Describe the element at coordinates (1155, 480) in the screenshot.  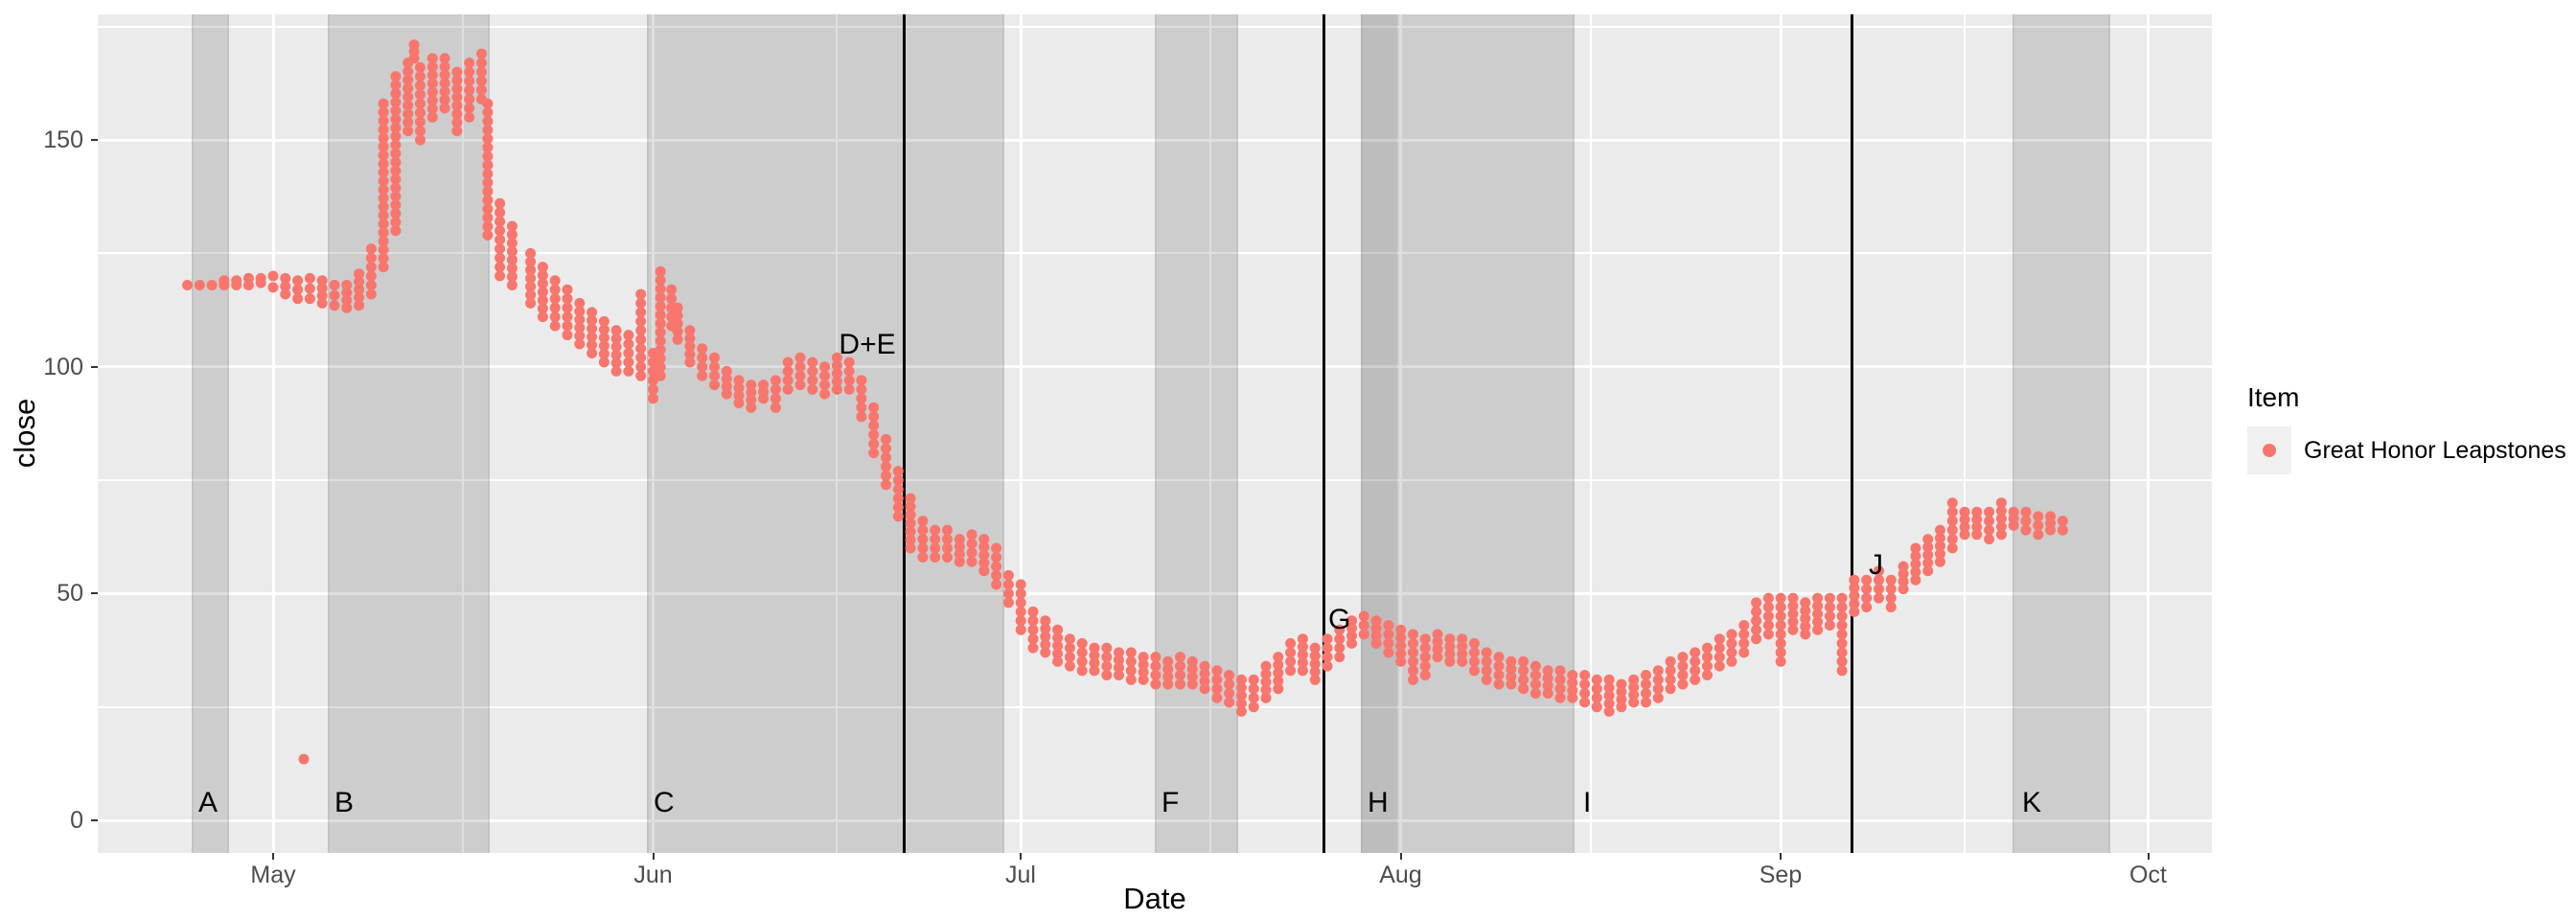
I see `gridline-minor-horizontal` at that location.